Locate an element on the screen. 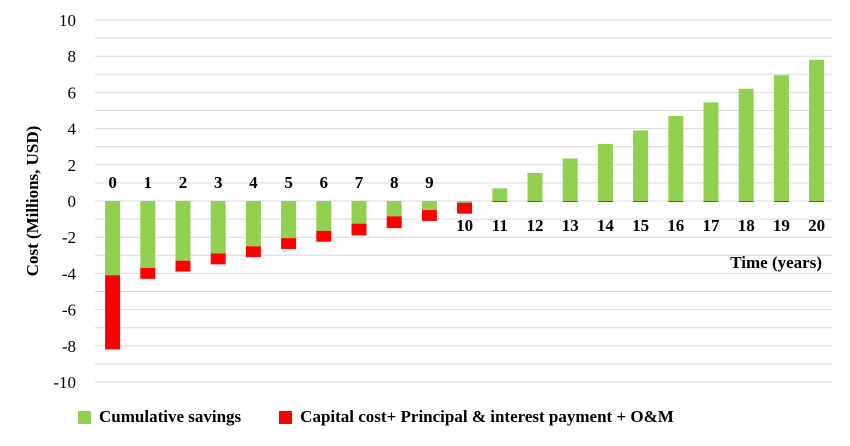 The height and width of the screenshot is (446, 850). category-label: 11 is located at coordinates (500, 225).